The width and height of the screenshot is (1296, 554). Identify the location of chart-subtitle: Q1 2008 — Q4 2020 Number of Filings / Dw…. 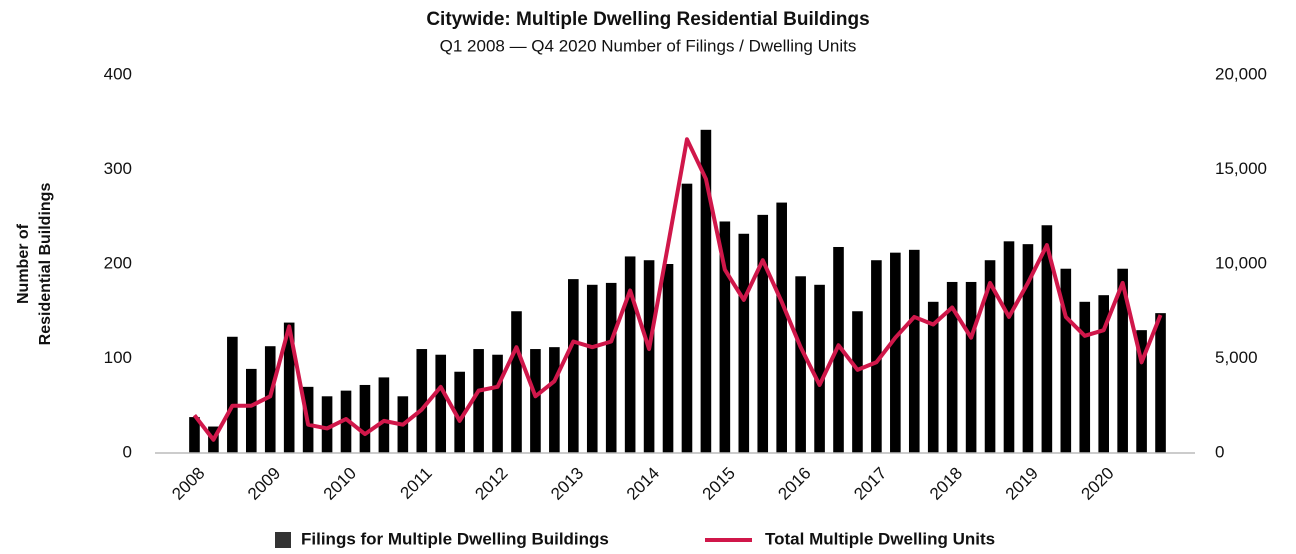
(648, 45).